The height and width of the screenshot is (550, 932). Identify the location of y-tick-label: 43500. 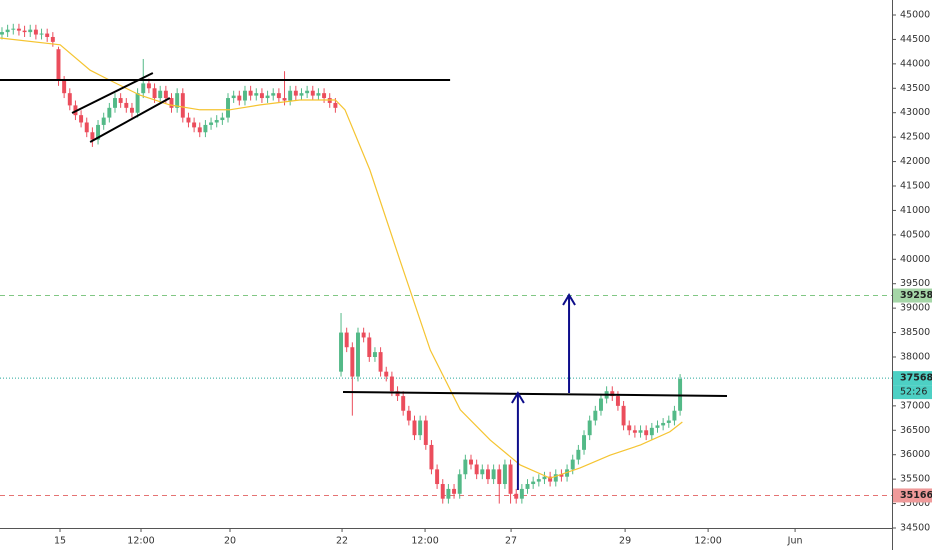
(915, 88).